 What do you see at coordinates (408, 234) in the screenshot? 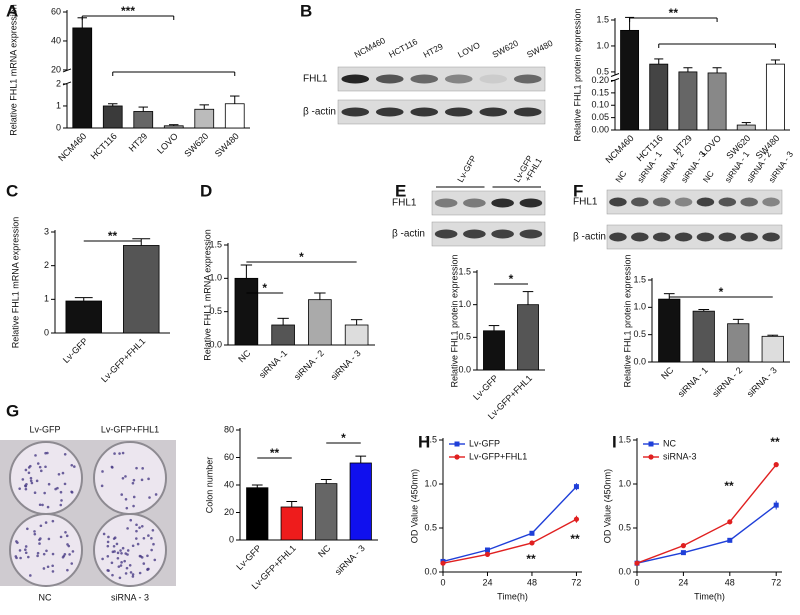
I see `blot-row-label: β -actin` at bounding box center [408, 234].